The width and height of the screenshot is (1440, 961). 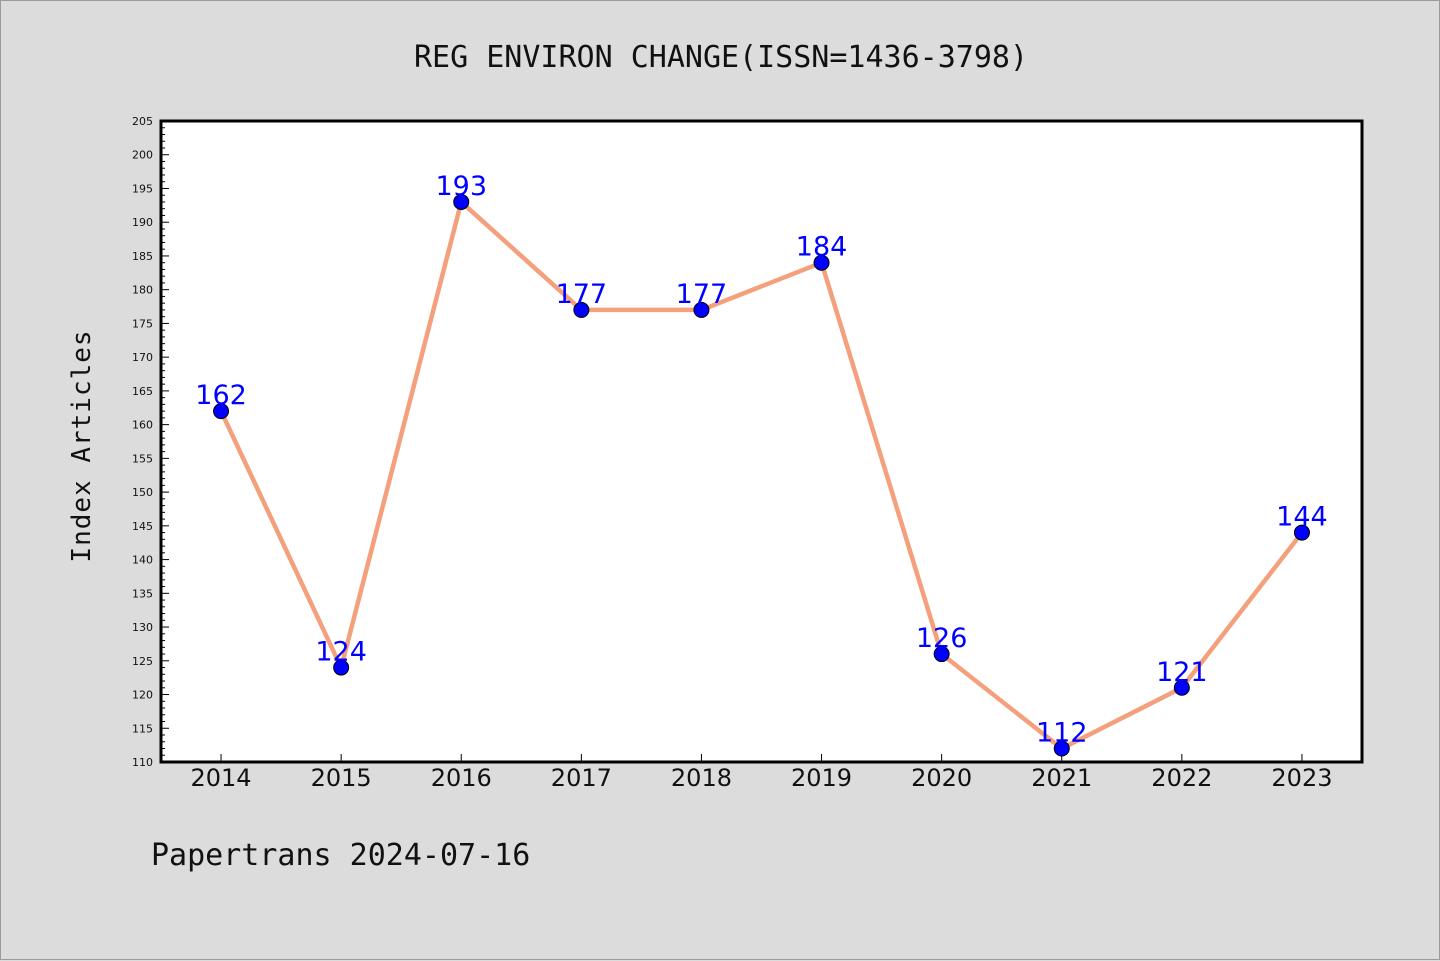 I want to click on data-value-label: 193, so click(x=461, y=186).